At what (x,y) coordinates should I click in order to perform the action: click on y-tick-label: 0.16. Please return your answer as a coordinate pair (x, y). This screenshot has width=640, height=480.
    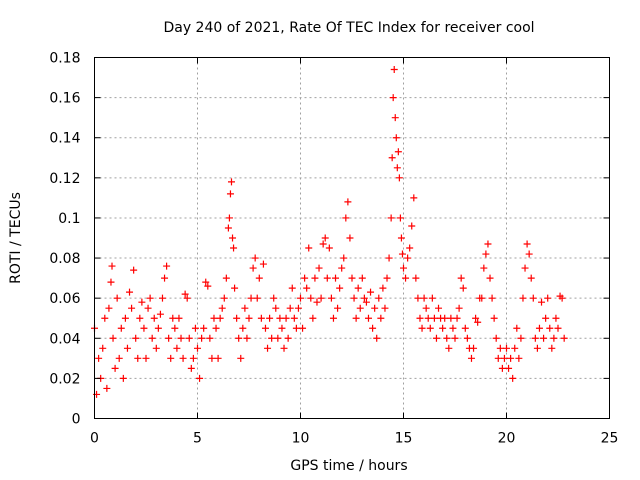
    Looking at the image, I should click on (64, 99).